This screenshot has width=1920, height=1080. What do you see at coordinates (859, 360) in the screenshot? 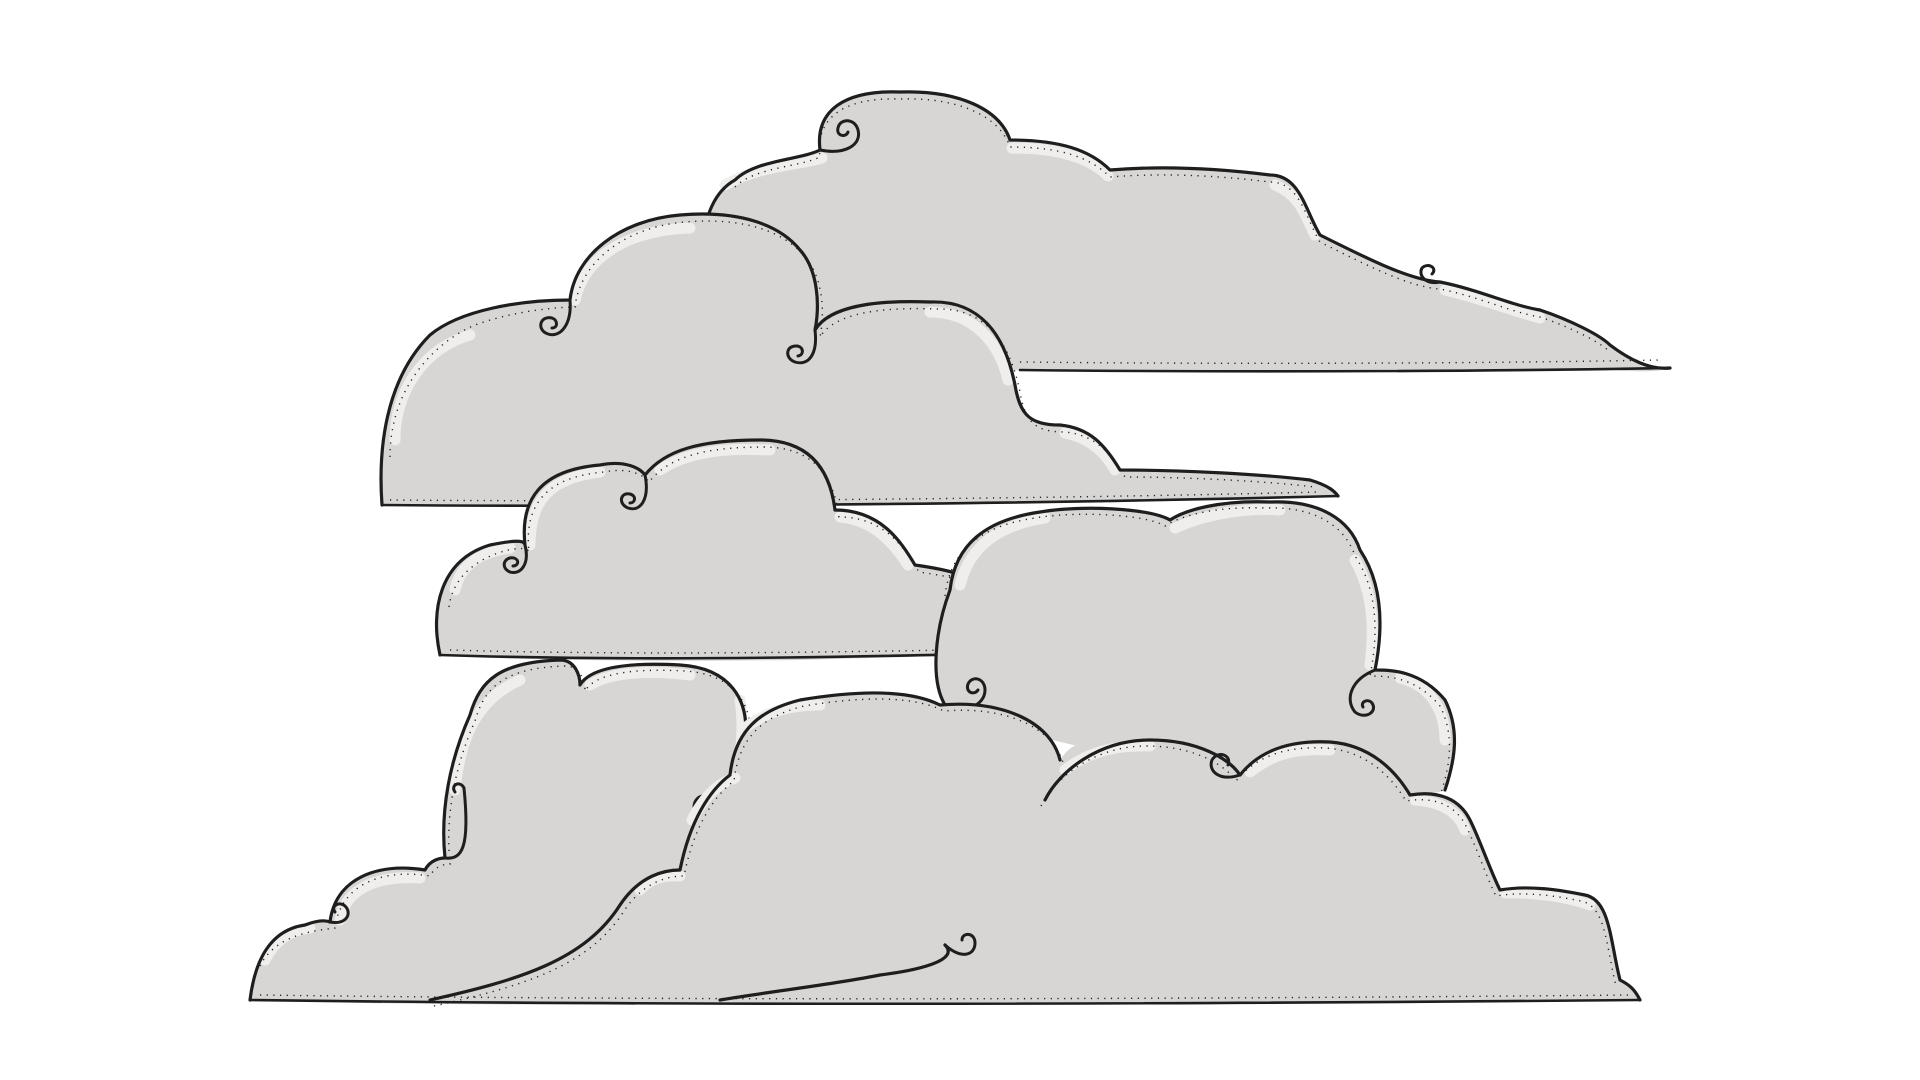
I see `upper-left-cloud` at bounding box center [859, 360].